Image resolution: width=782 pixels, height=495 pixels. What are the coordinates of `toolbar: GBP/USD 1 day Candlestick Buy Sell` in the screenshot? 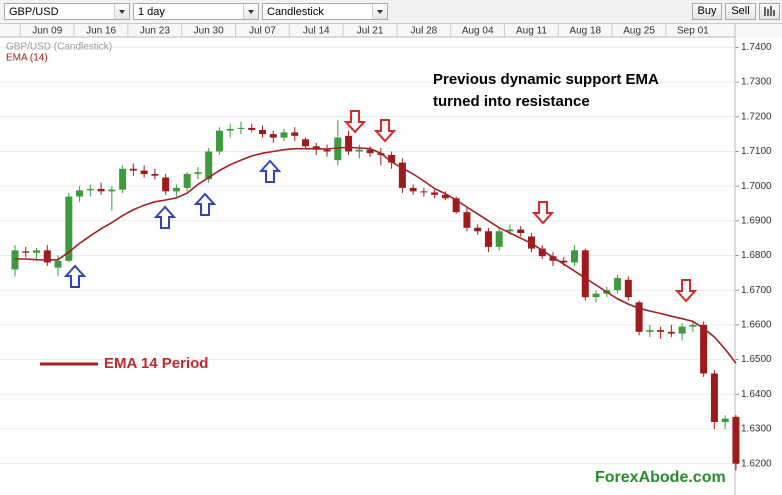 It's located at (391, 12).